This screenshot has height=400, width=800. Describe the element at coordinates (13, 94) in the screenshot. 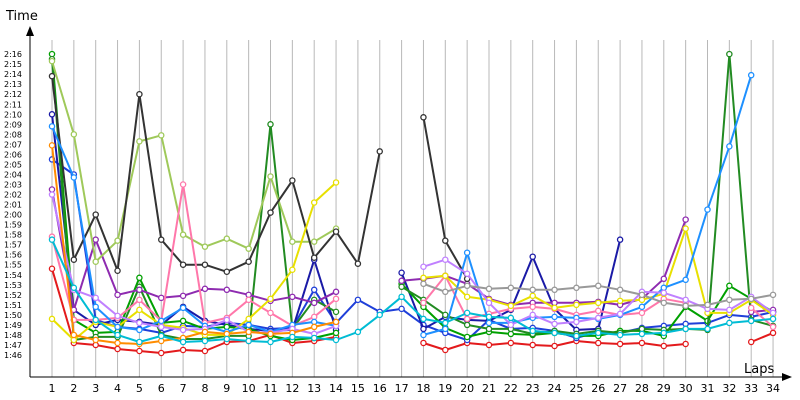

I see `y-tick-label: 2:12` at that location.